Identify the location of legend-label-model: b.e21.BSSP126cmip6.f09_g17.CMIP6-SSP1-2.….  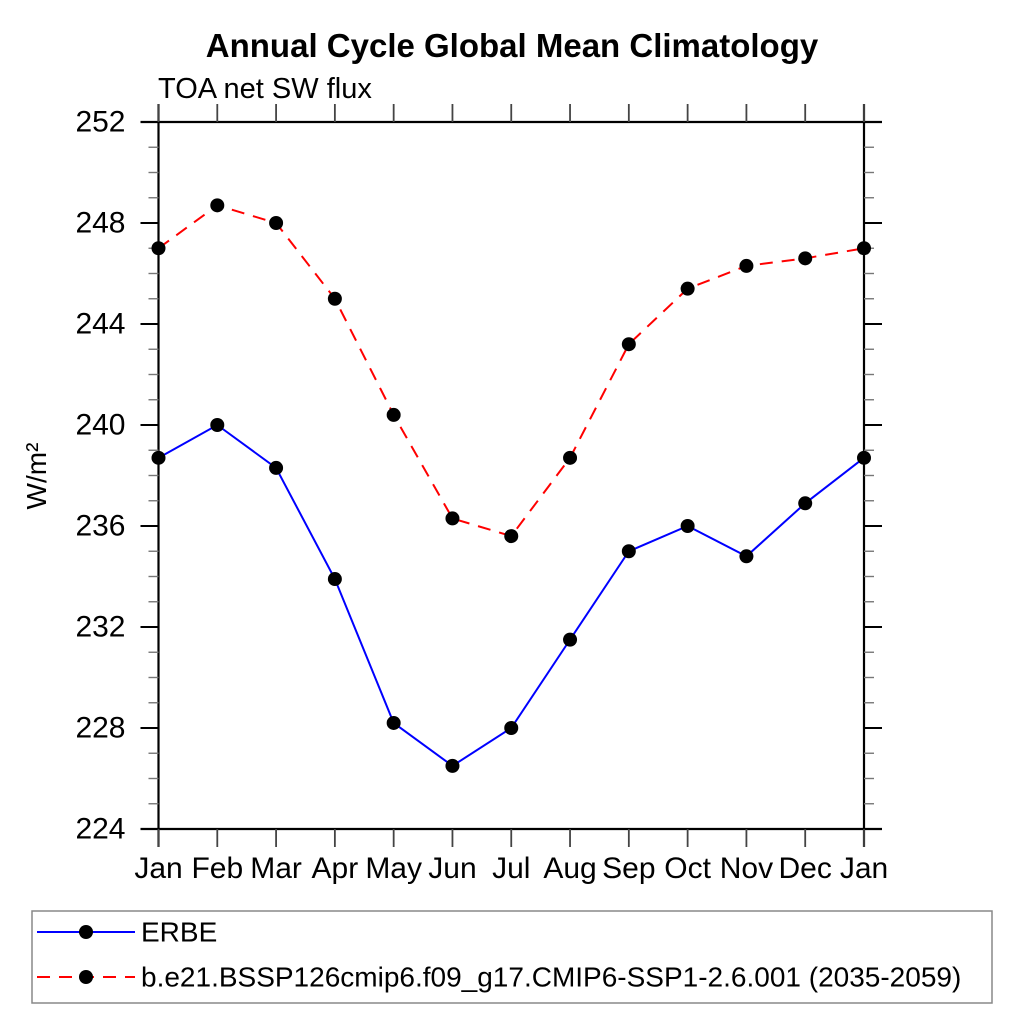
(551, 977).